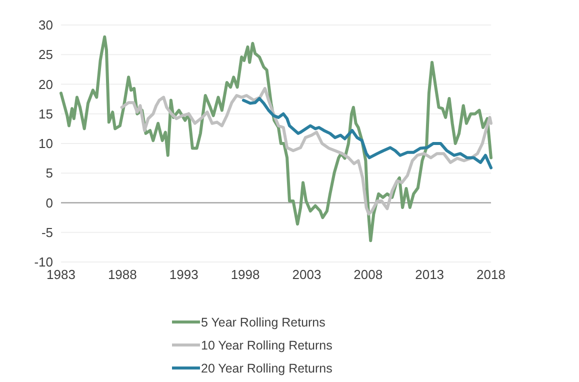 The width and height of the screenshot is (579, 382). I want to click on x-tick-label: 2018, so click(491, 274).